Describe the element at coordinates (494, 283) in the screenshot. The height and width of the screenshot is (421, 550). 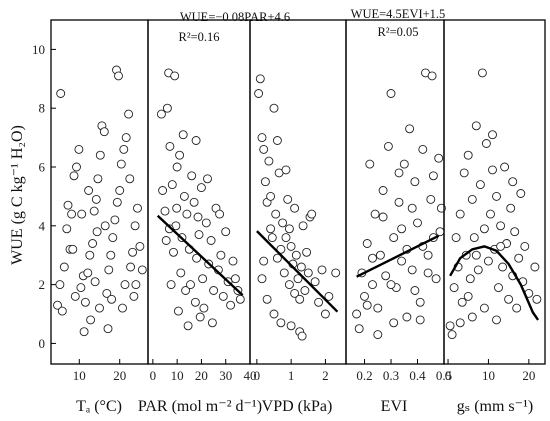
I see `fit-curve` at that location.